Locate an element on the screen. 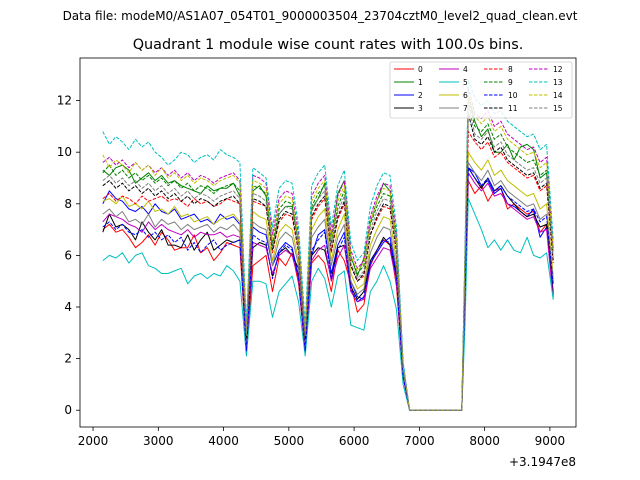 This screenshot has width=640, height=480. legend-label-4: 4 is located at coordinates (465, 69).